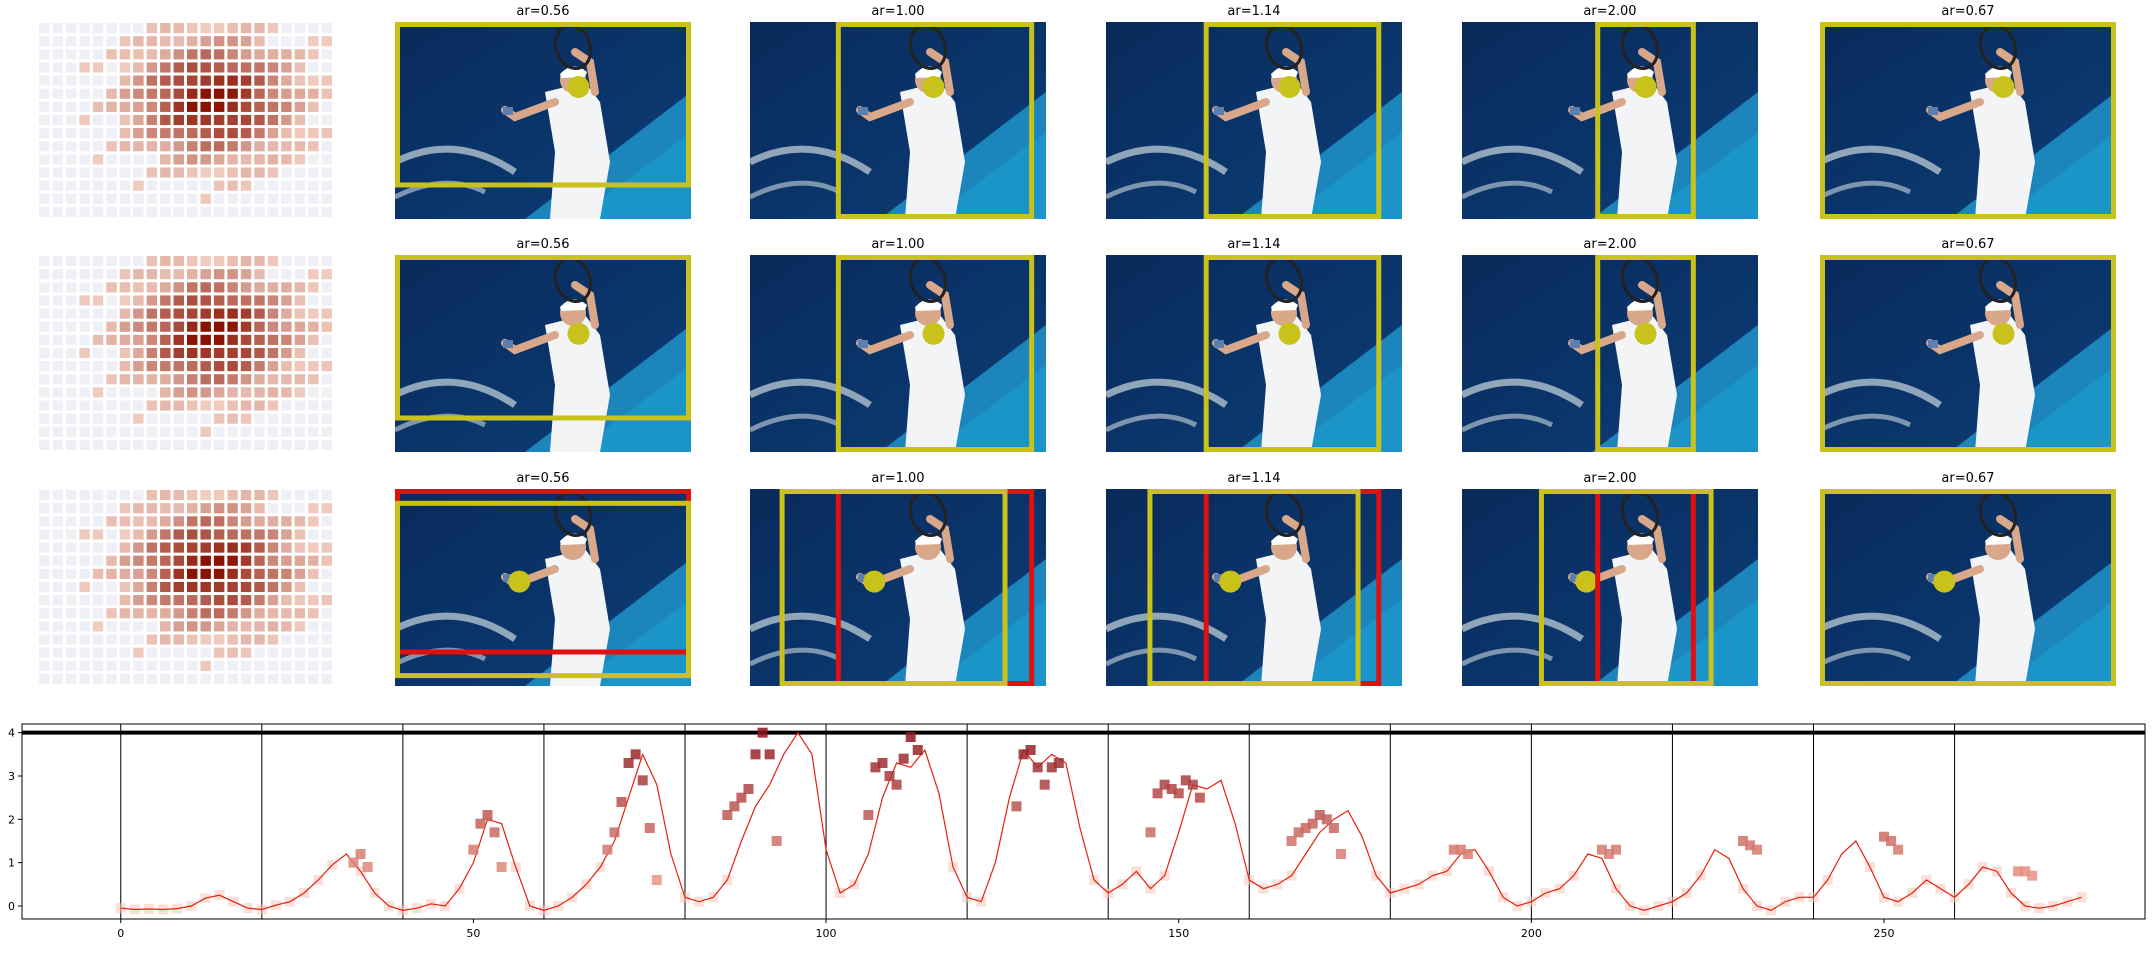  I want to click on panel-title: ar=0.67, so click(1968, 11).